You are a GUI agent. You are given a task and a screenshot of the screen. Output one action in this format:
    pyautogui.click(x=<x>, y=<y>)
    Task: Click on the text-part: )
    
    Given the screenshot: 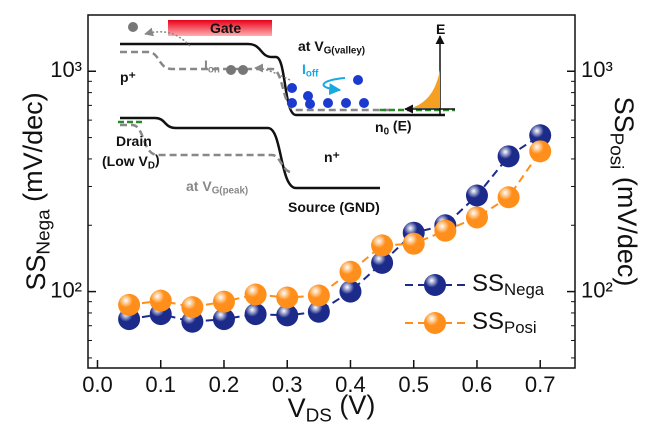 What is the action you would take?
    pyautogui.click(x=157, y=159)
    